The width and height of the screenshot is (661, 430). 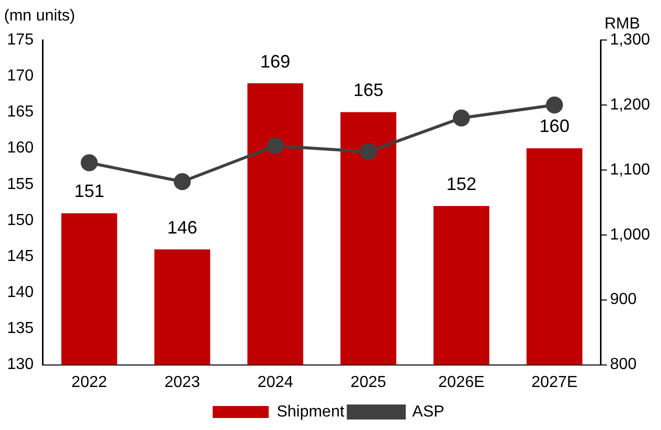 I want to click on data-label: 146, so click(x=182, y=227).